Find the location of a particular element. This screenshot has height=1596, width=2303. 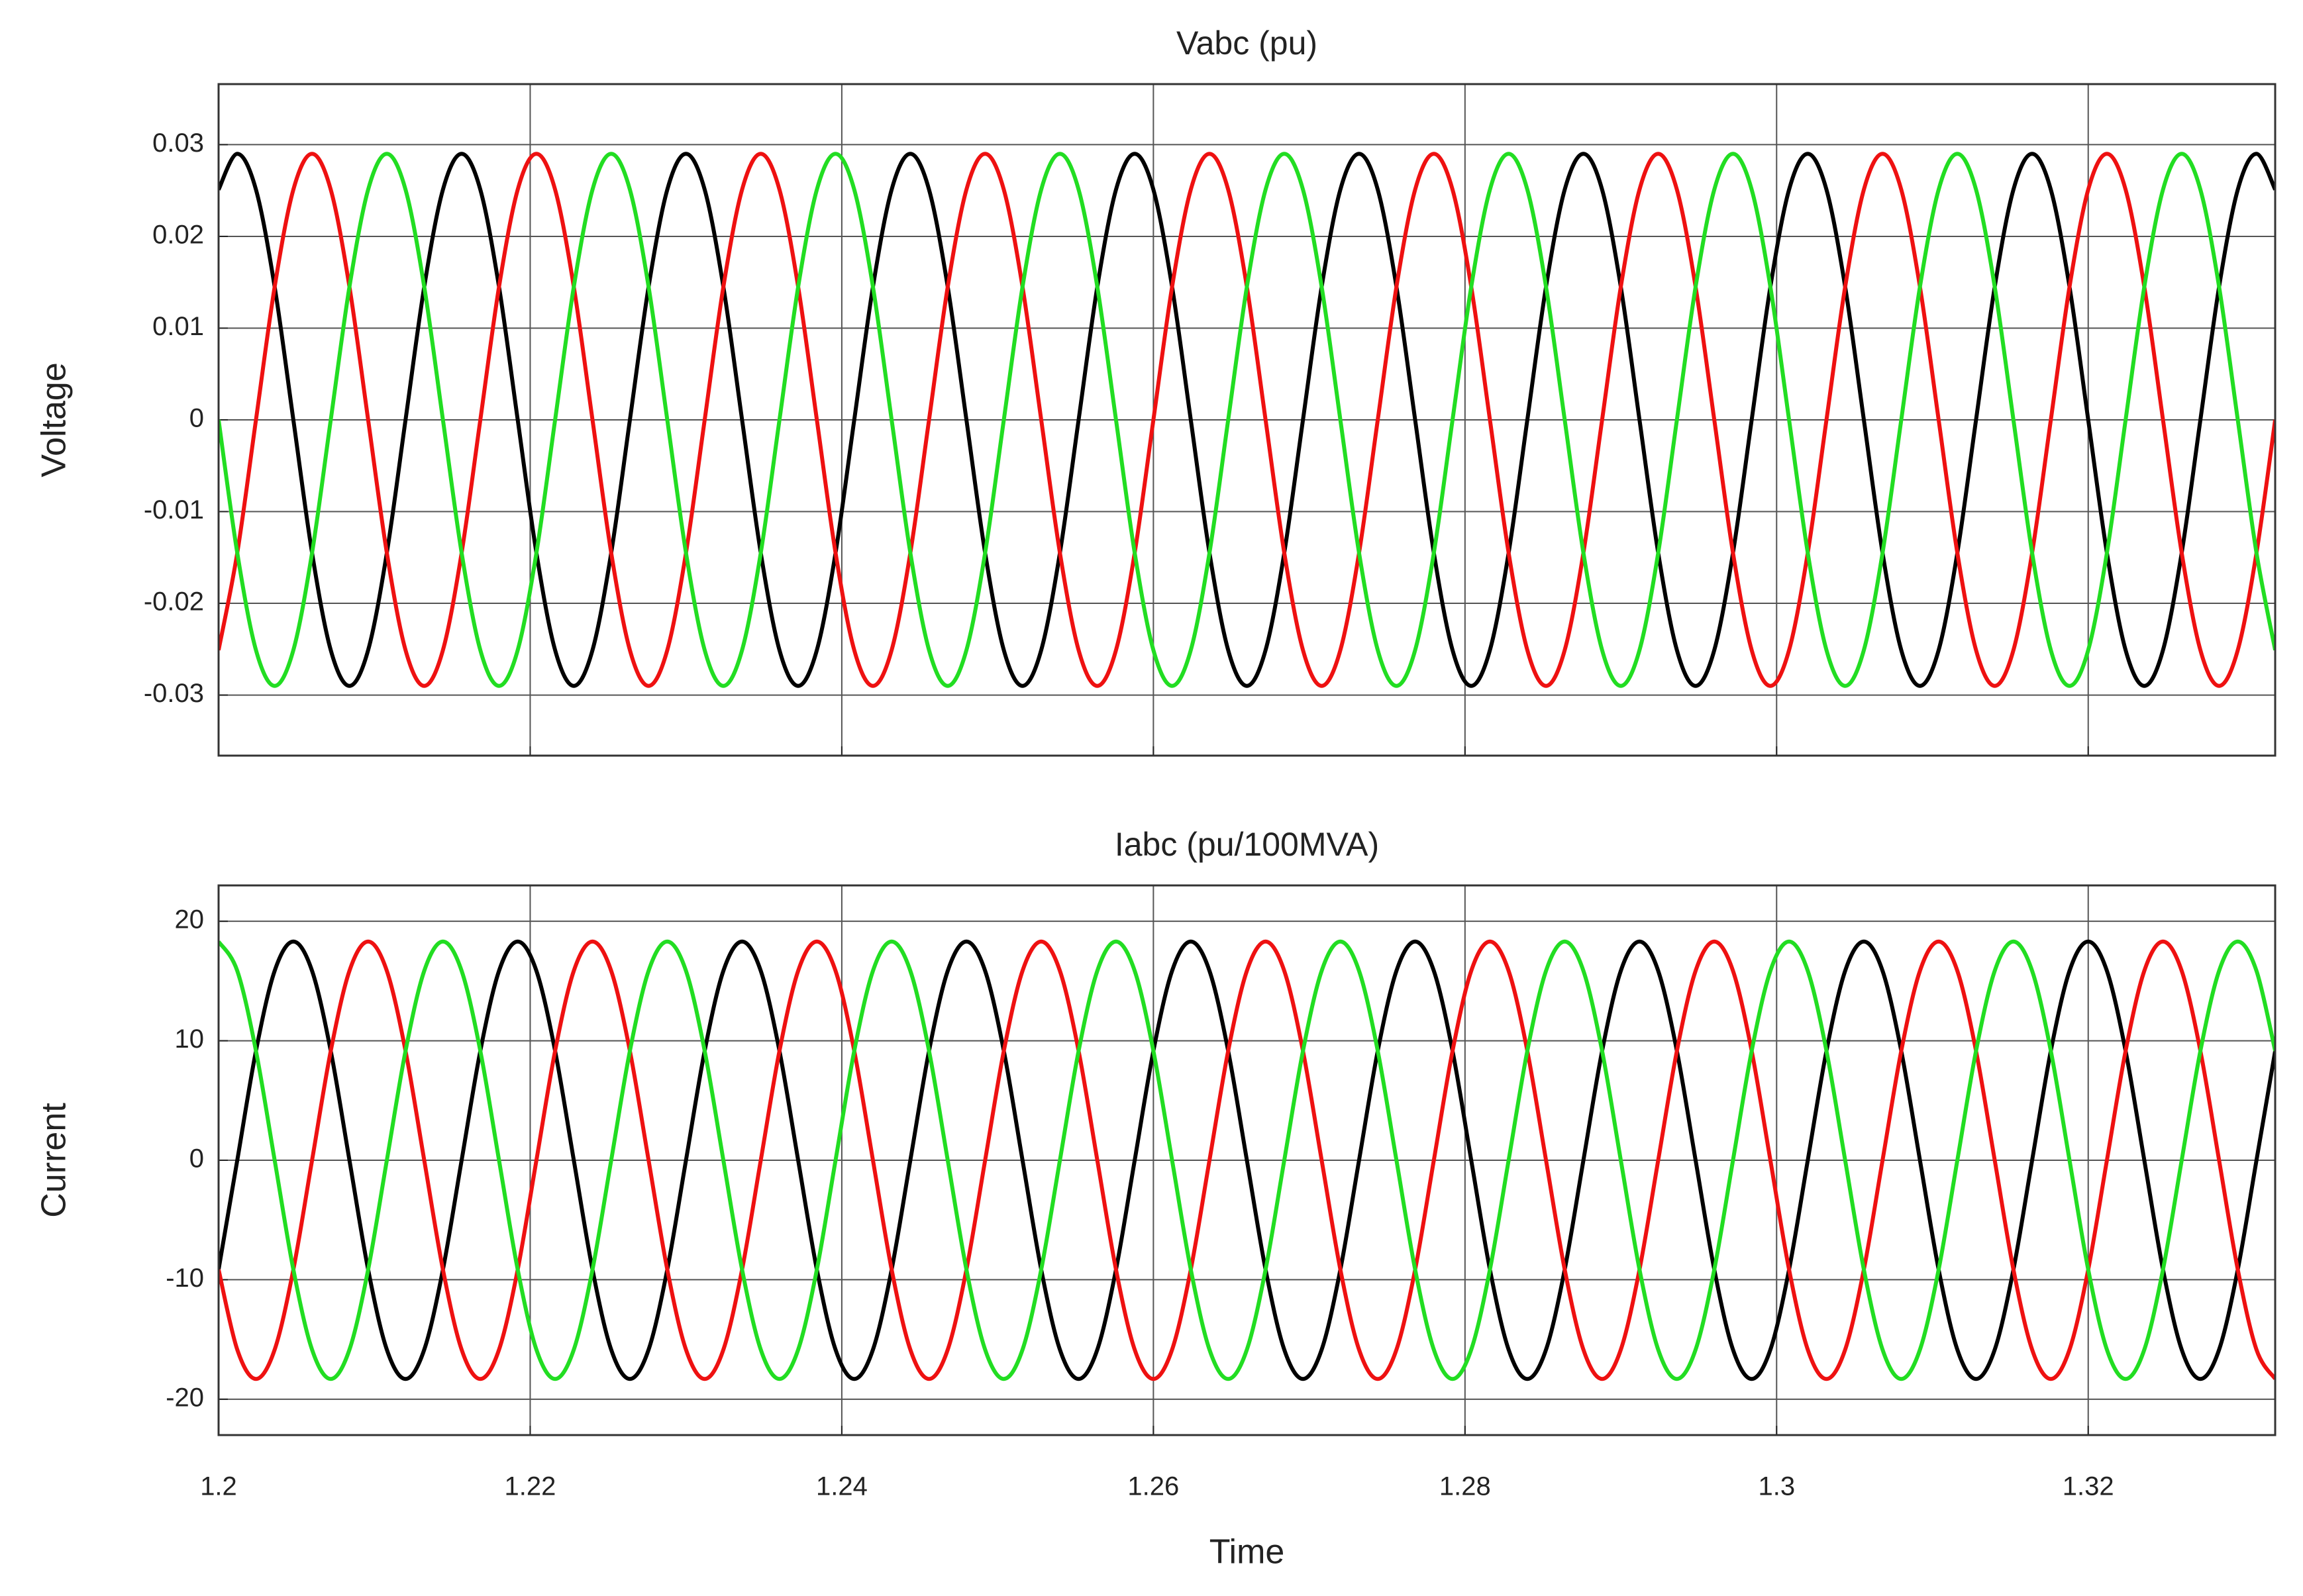

y-tick-label: -20 is located at coordinates (185, 1397).